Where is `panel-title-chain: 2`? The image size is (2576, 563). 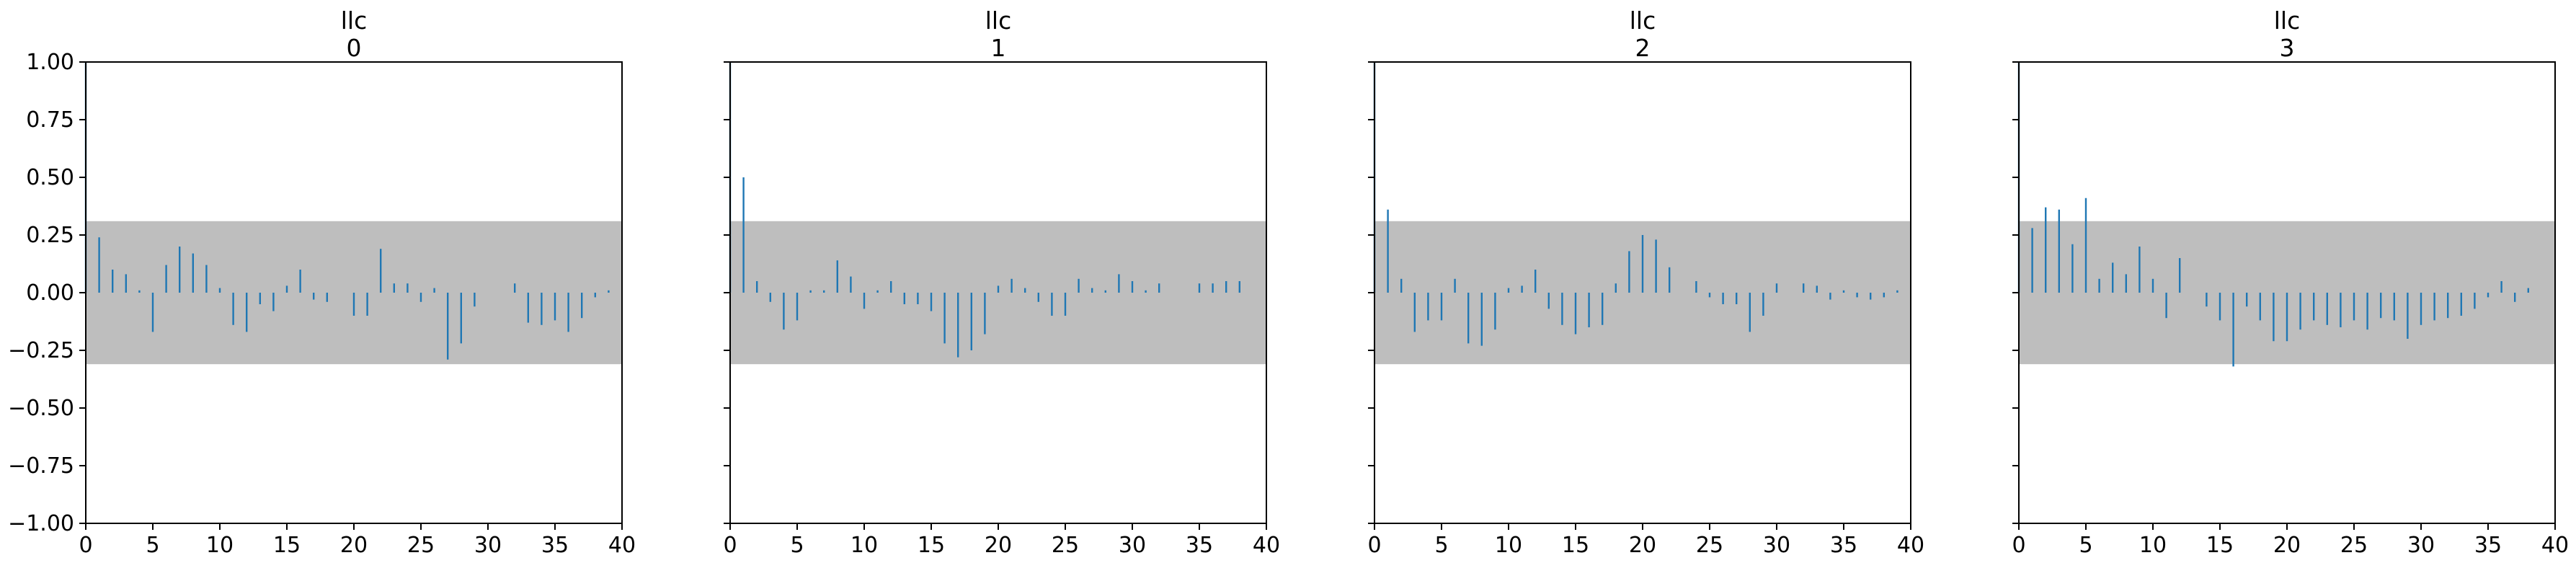 panel-title-chain: 2 is located at coordinates (1643, 48).